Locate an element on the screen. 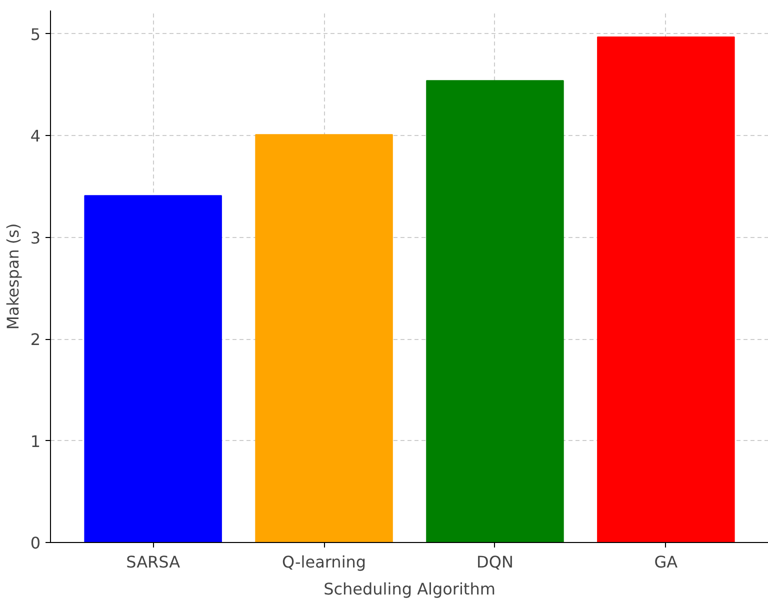 The height and width of the screenshot is (601, 768). x-tick-label: DQN is located at coordinates (495, 562).